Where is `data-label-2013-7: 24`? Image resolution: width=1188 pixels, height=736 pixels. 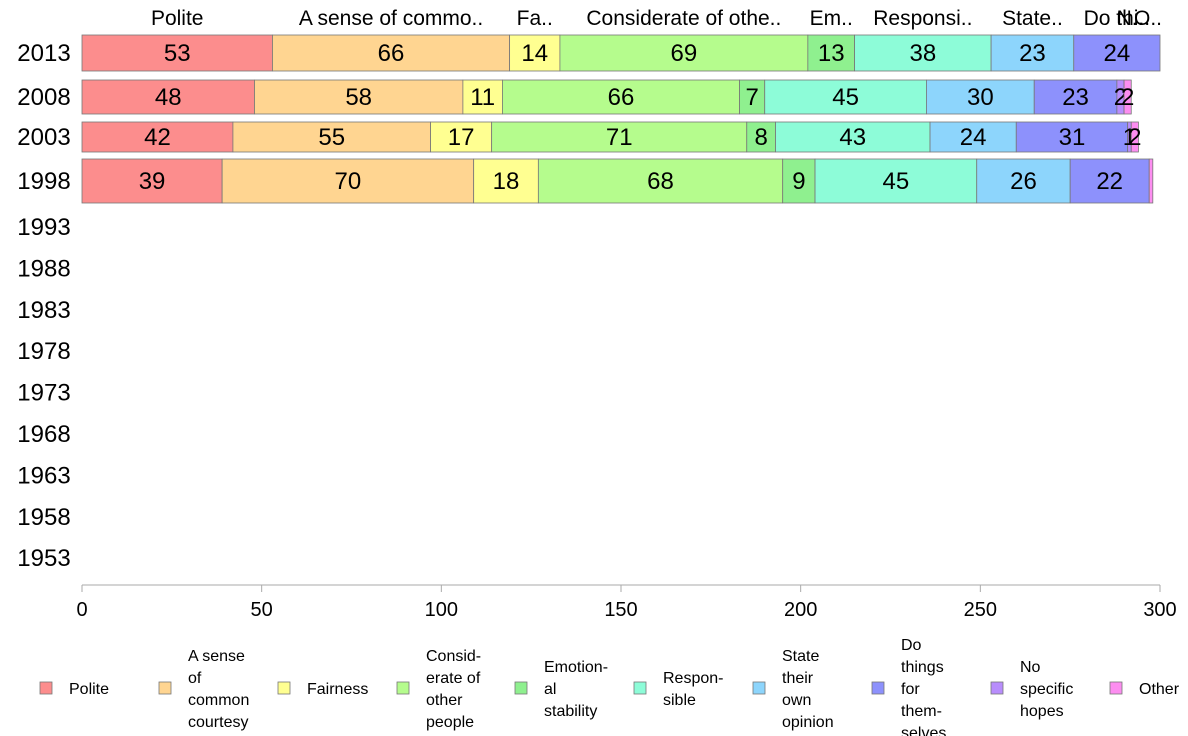
data-label-2013-7: 24 is located at coordinates (1117, 53).